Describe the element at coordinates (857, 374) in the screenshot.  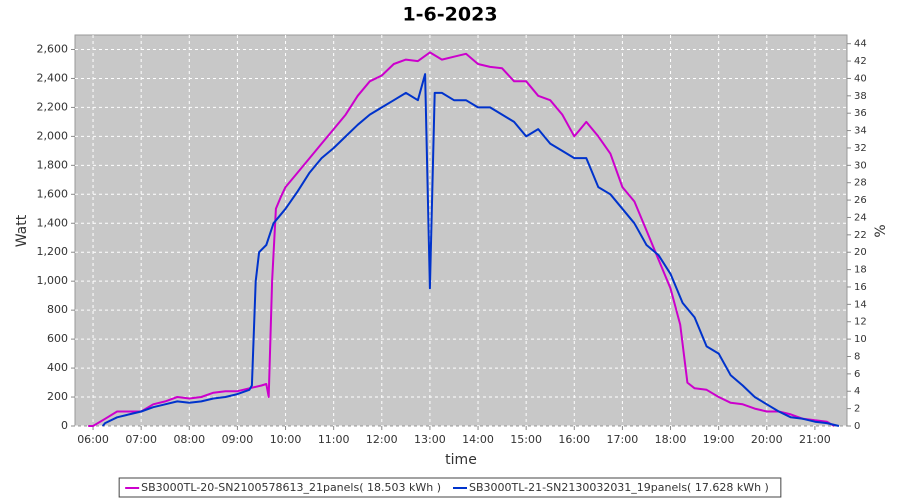
I see `y2-tick-label: 6` at that location.